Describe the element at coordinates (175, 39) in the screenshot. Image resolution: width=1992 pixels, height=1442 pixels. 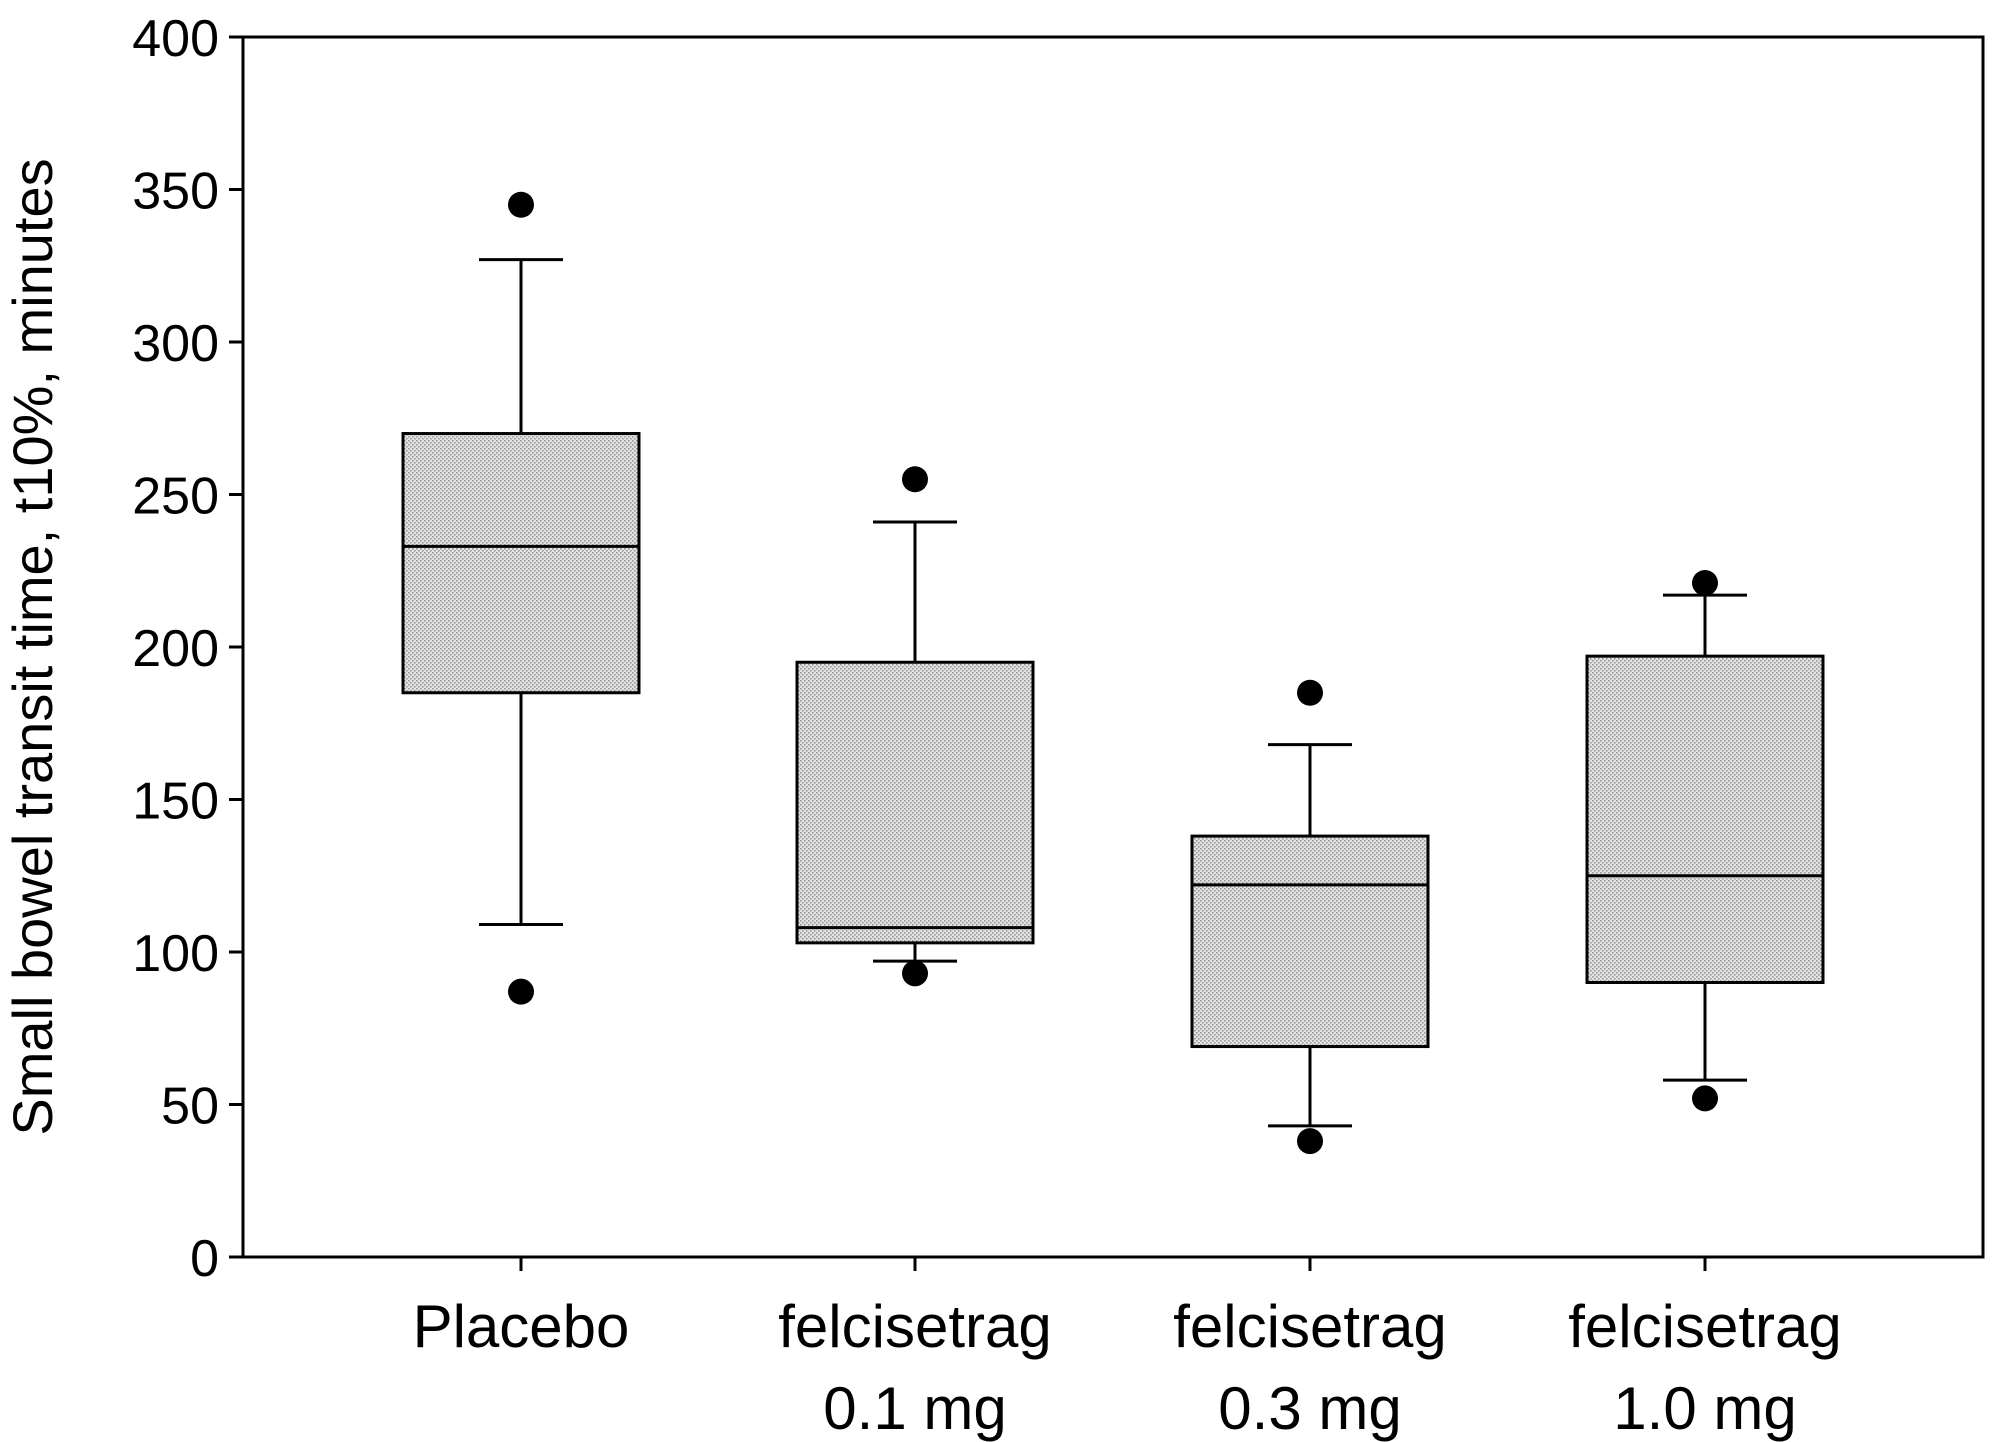
I see `y-tick-label: 400` at that location.